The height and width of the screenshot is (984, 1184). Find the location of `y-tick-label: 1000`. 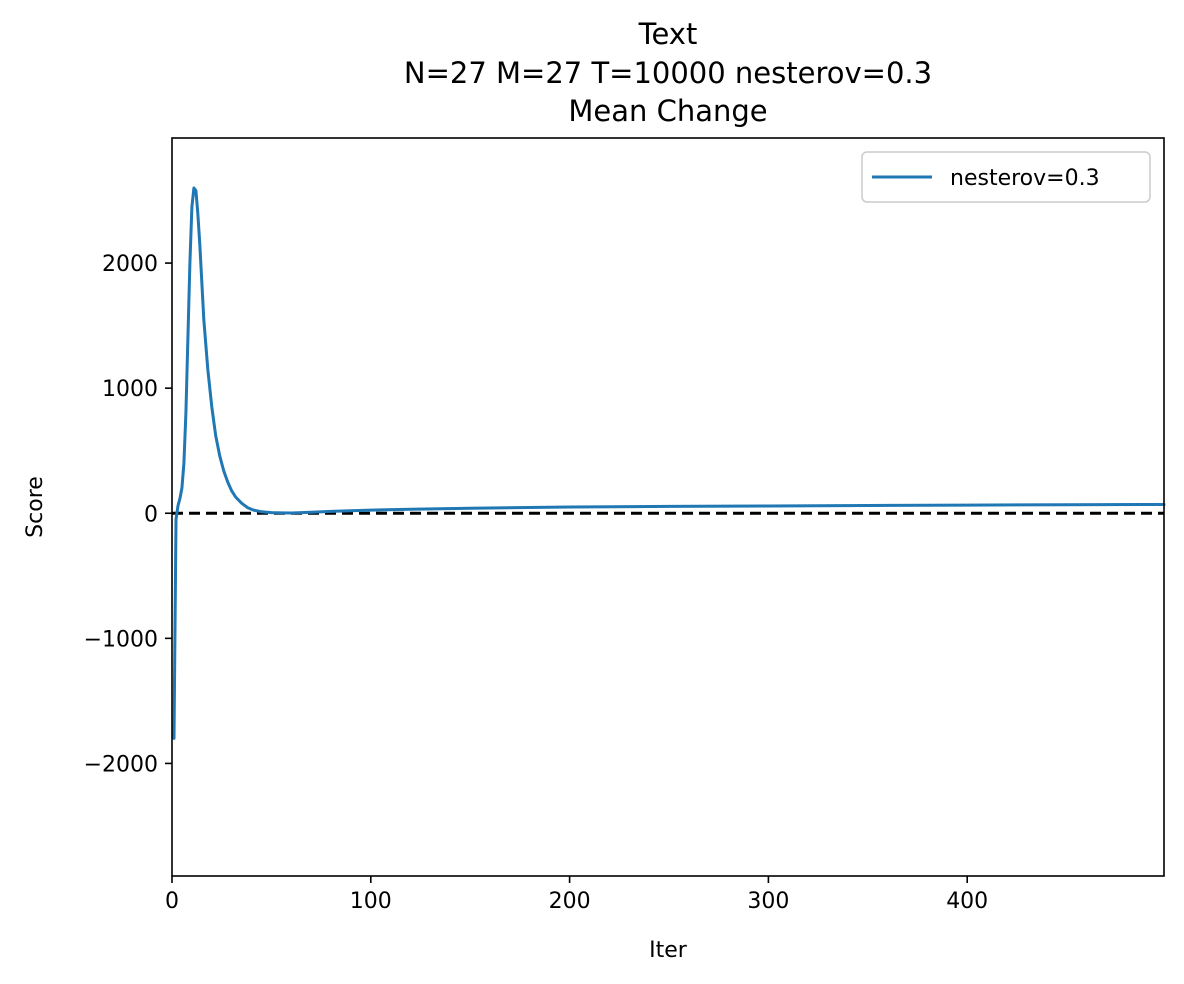

y-tick-label: 1000 is located at coordinates (130, 389).